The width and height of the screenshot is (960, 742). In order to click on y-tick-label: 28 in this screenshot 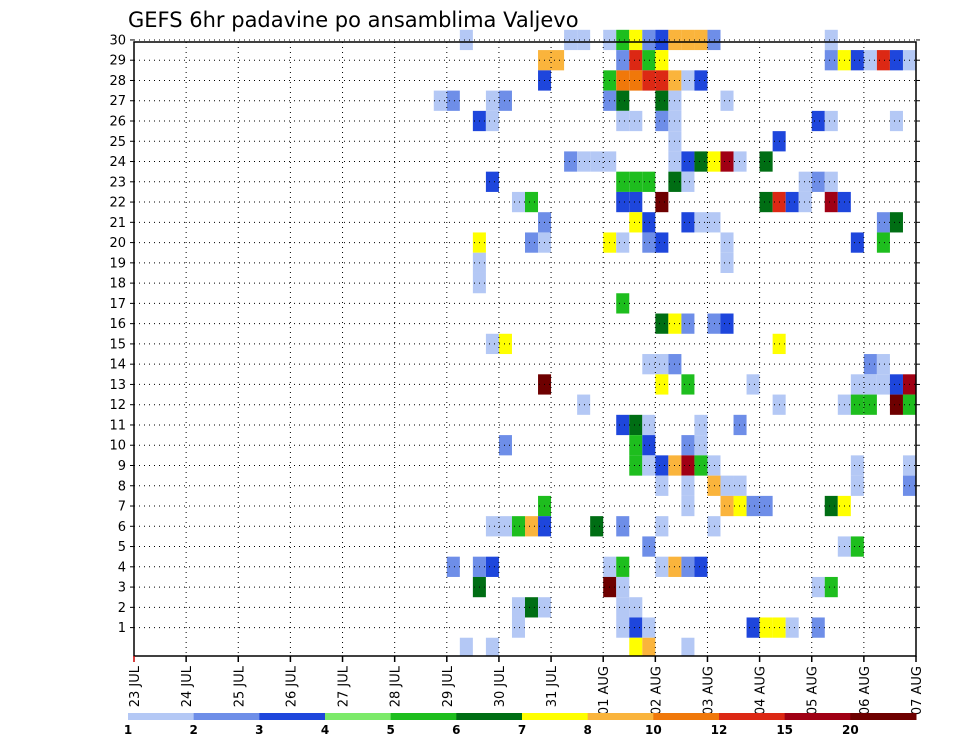, I will do `click(117, 81)`.